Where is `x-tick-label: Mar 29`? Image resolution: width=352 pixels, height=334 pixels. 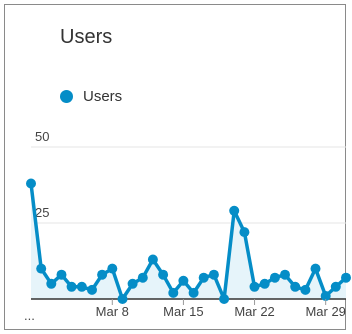
x-tick-label: Mar 29 is located at coordinates (325, 311).